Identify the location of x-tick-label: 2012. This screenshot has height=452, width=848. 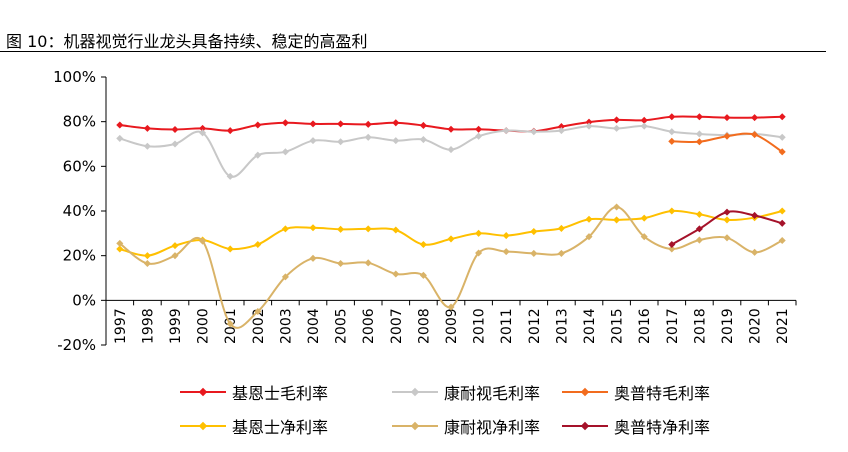
(535, 326).